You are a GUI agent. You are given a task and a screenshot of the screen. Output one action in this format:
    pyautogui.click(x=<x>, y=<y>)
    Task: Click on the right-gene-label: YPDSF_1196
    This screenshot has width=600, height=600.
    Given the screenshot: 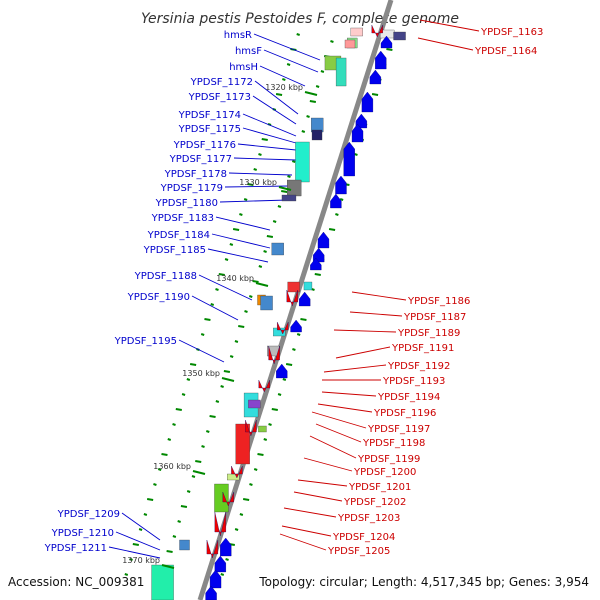 What is the action you would take?
    pyautogui.click(x=404, y=413)
    